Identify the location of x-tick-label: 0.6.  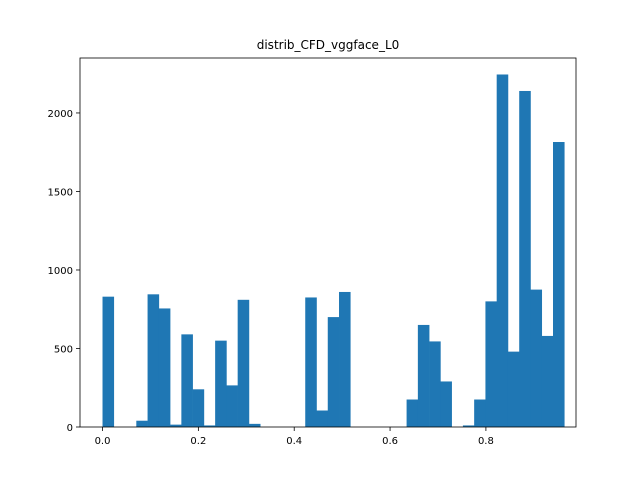
(390, 441).